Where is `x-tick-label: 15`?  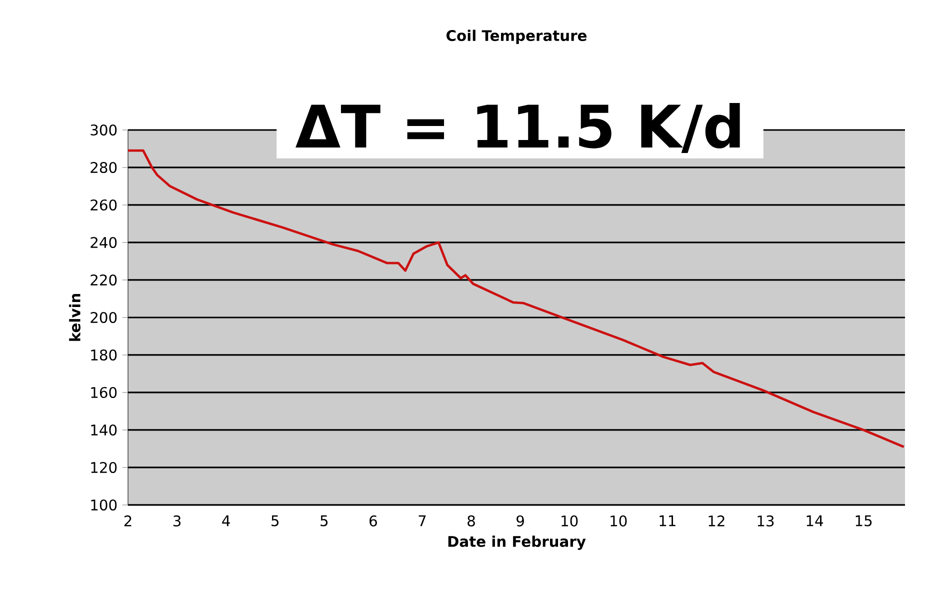
x-tick-label: 15 is located at coordinates (864, 520).